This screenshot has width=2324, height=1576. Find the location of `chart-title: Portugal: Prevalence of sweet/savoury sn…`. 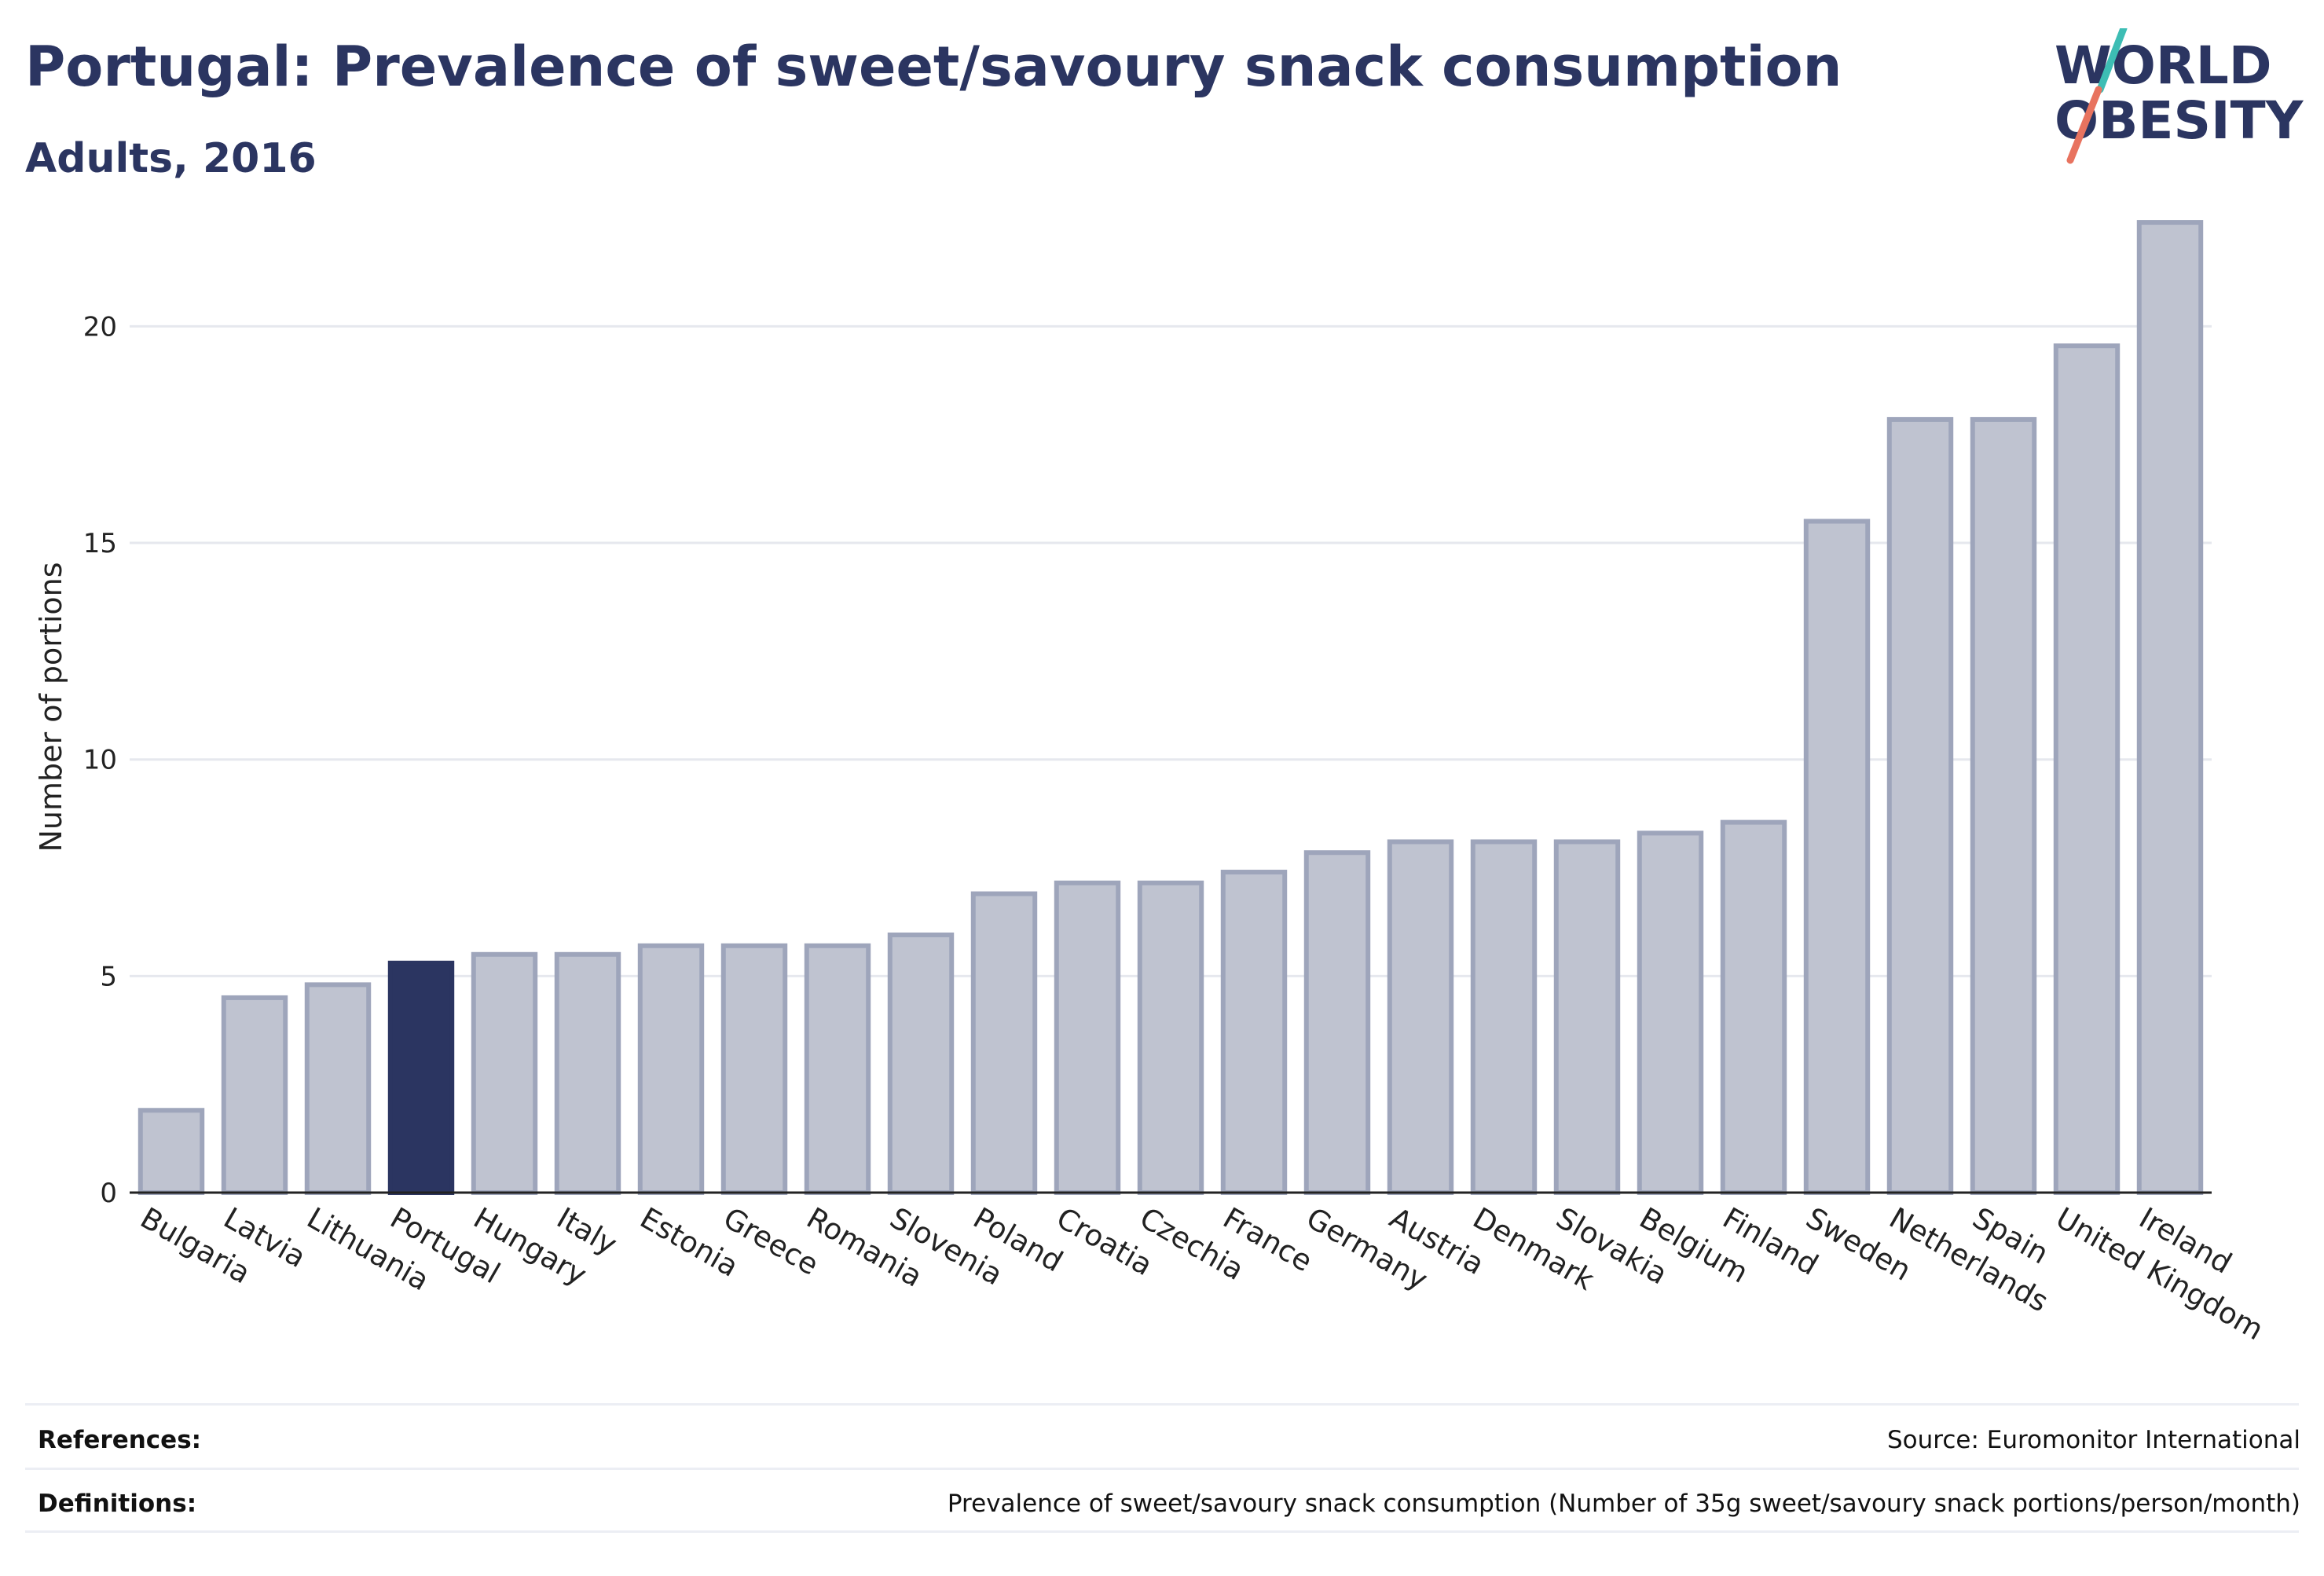

chart-title: Portugal: Prevalence of sweet/savoury sn… is located at coordinates (933, 67).